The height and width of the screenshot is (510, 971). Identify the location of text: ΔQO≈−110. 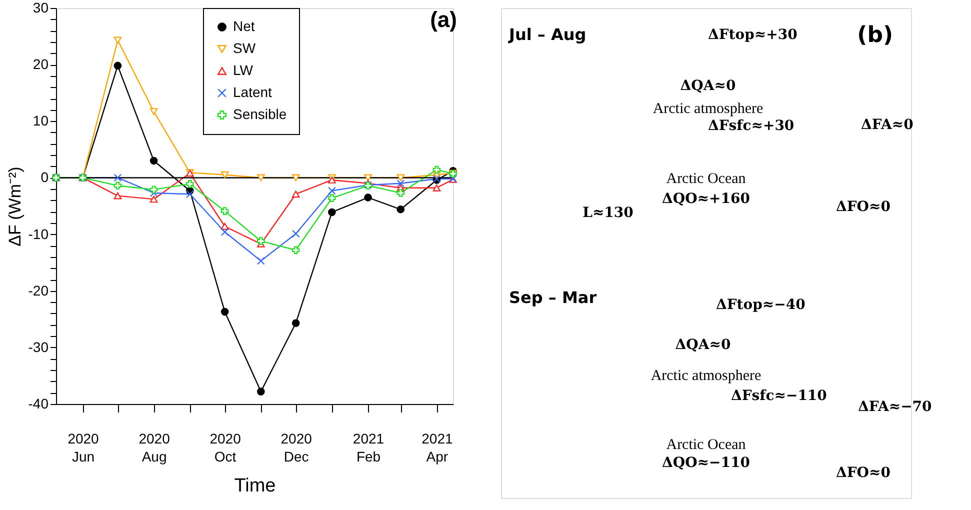
(706, 463).